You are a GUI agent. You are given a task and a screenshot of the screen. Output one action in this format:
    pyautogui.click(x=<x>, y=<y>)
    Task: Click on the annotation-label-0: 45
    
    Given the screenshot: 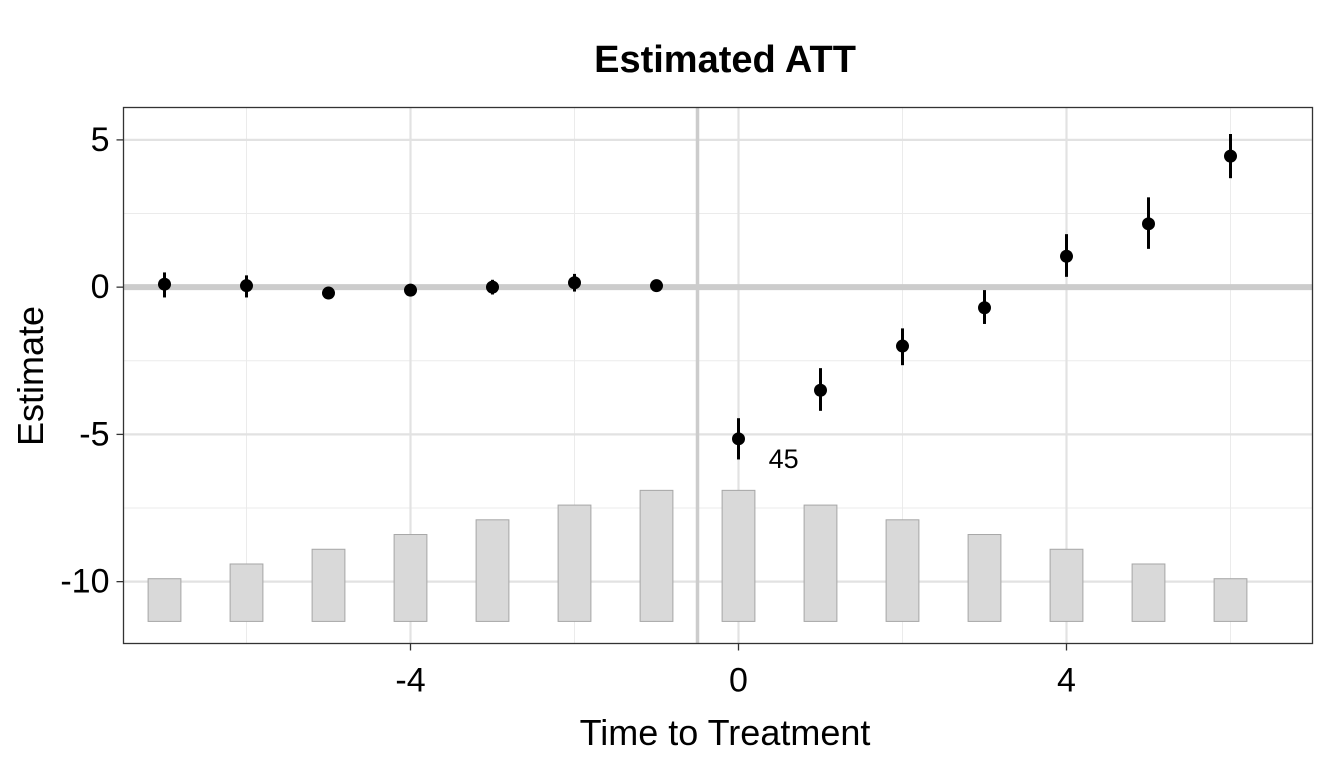 What is the action you would take?
    pyautogui.click(x=784, y=459)
    